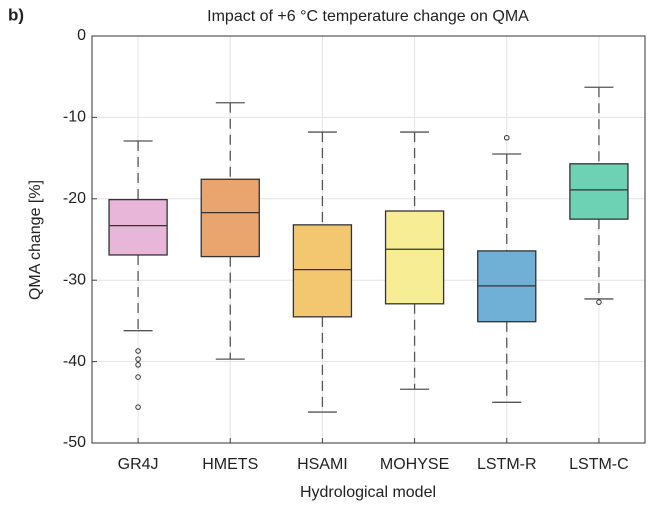 This screenshot has height=510, width=656. I want to click on y-tick-label: 0, so click(81, 35).